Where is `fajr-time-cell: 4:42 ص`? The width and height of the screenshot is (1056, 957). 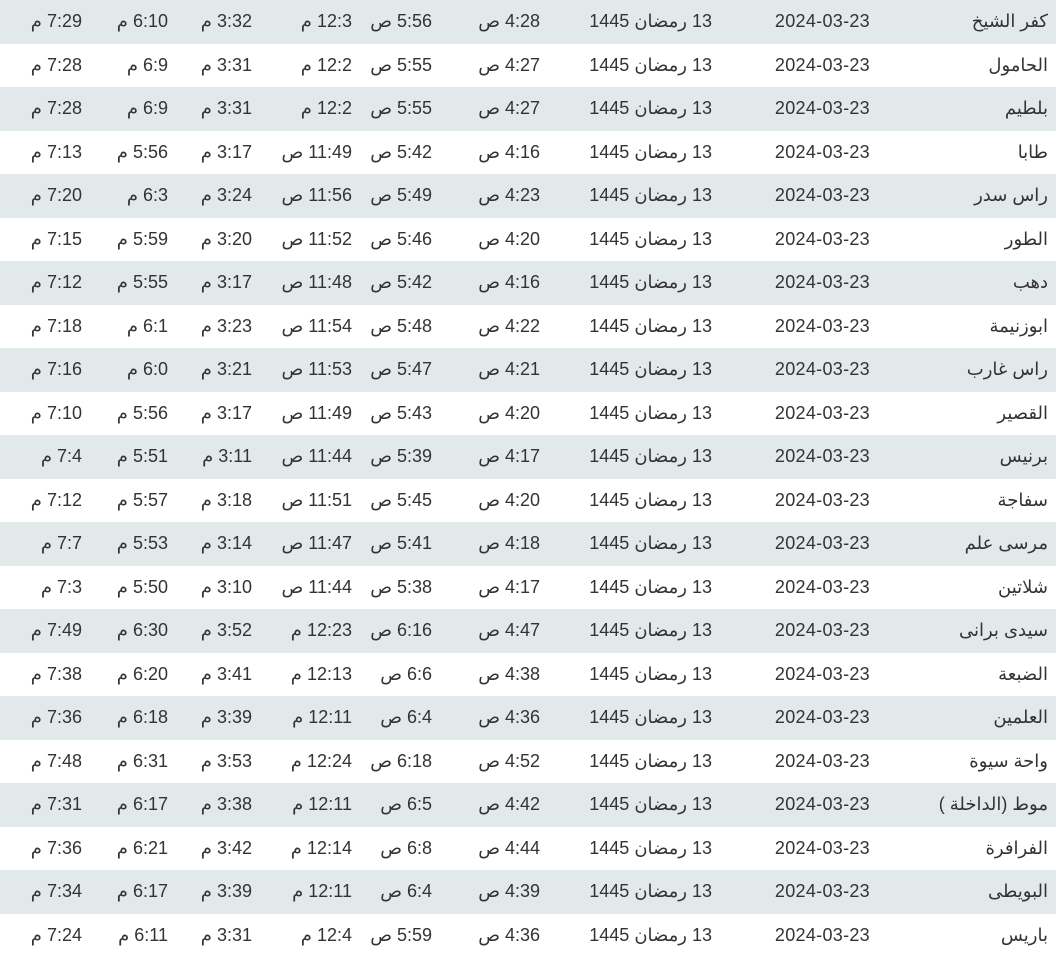 fajr-time-cell: 4:42 ص is located at coordinates (509, 804).